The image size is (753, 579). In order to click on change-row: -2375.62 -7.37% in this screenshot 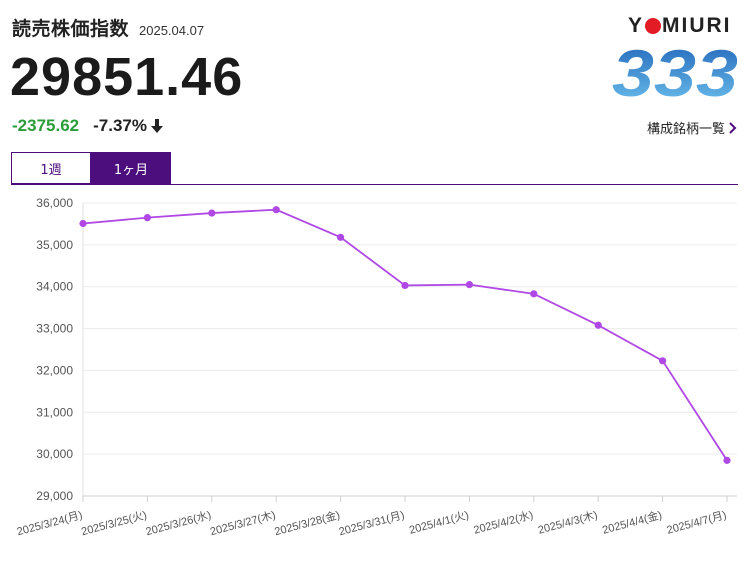, I will do `click(87, 126)`.